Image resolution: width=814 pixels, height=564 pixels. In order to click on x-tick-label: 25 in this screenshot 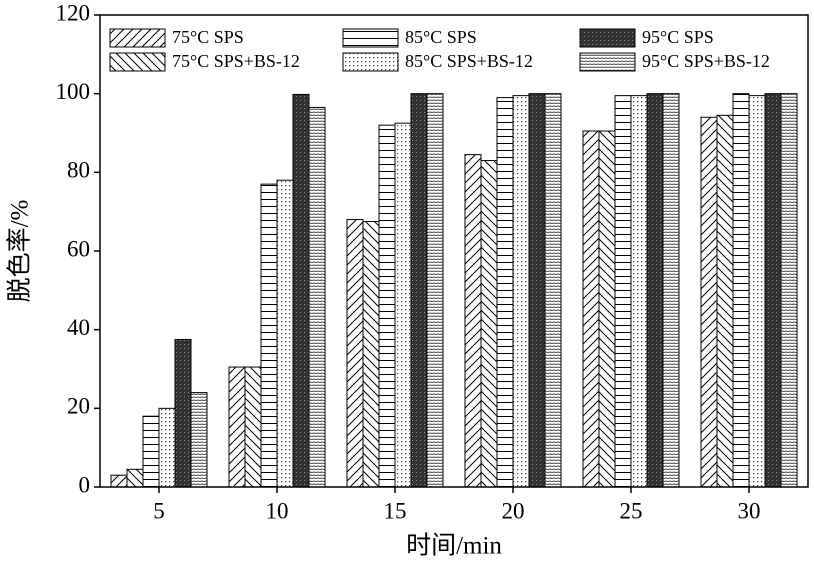, I will do `click(631, 510)`.